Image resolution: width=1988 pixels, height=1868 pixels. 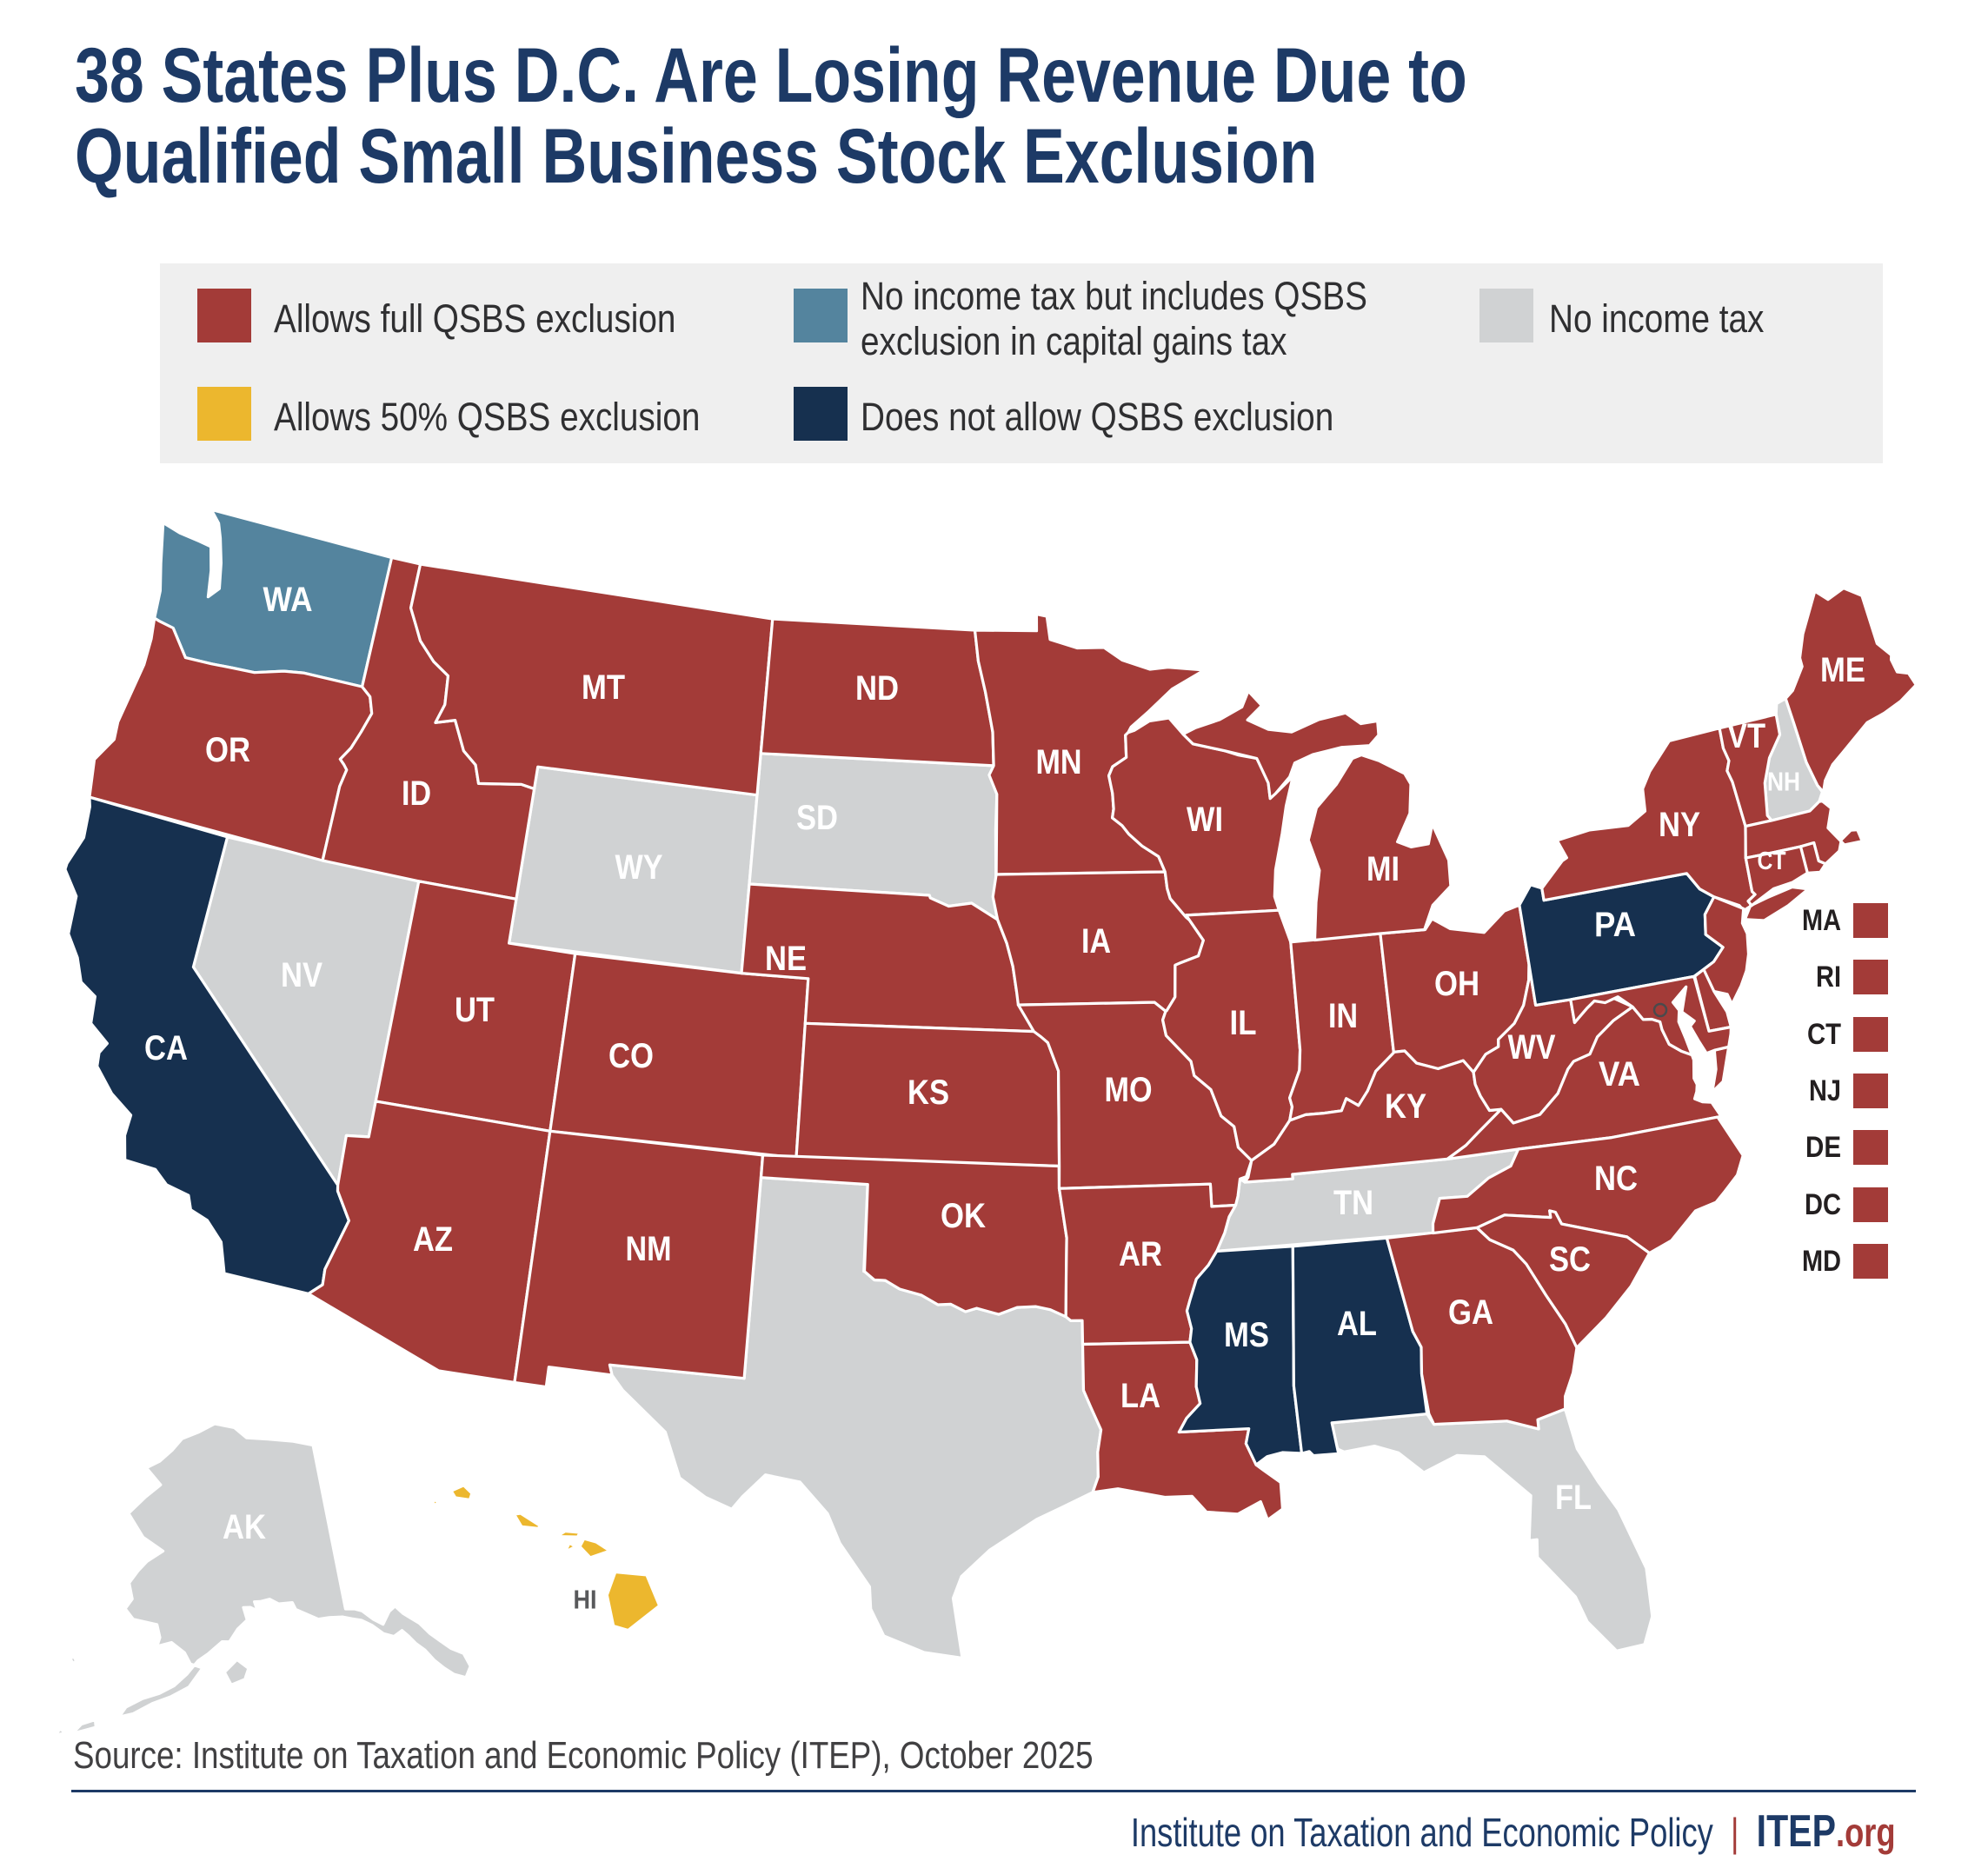 What do you see at coordinates (1059, 762) in the screenshot?
I see `svg-text: MN` at bounding box center [1059, 762].